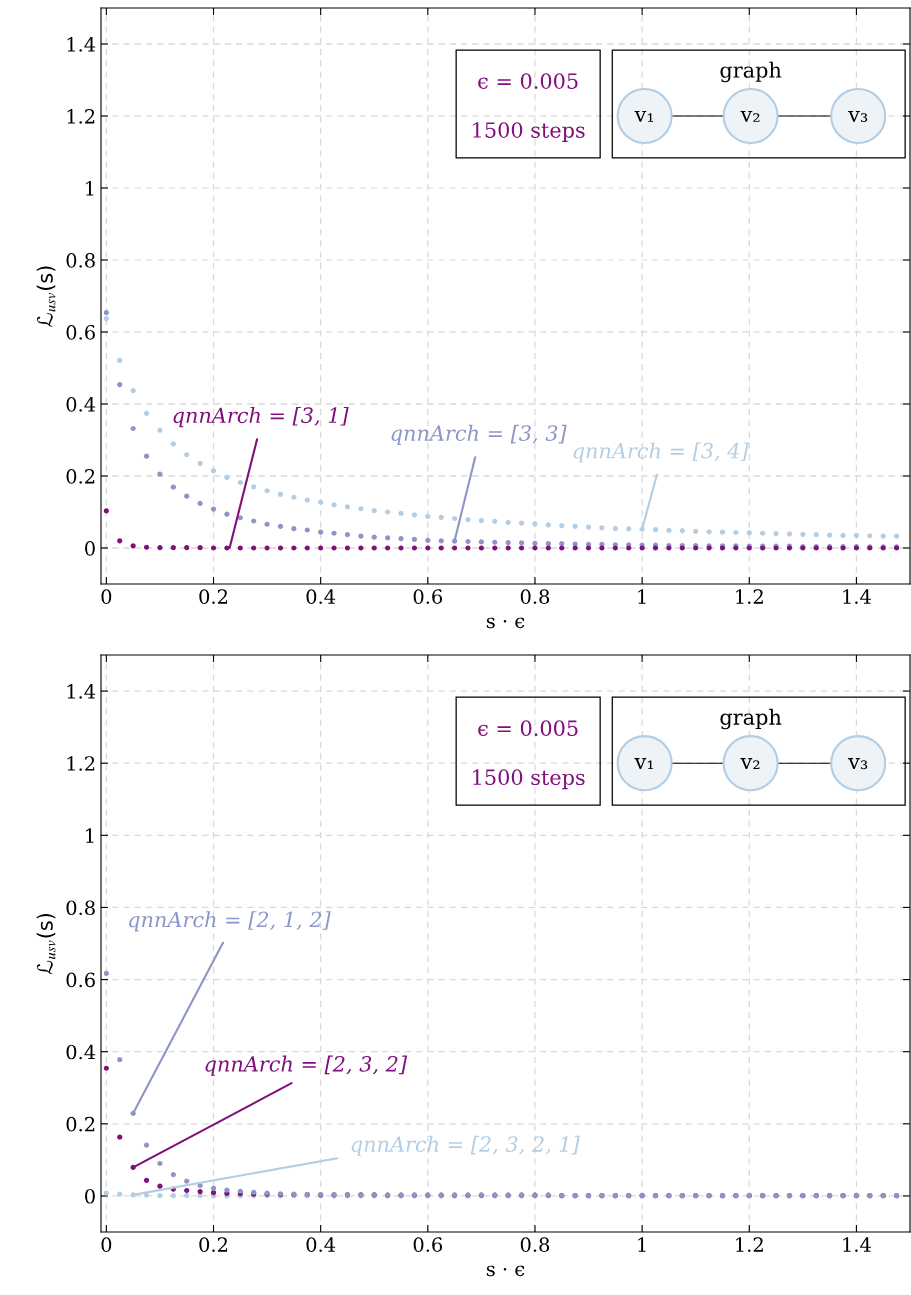  What do you see at coordinates (661, 452) in the screenshot?
I see `annotation: qnnArch = [3, 4]` at bounding box center [661, 452].